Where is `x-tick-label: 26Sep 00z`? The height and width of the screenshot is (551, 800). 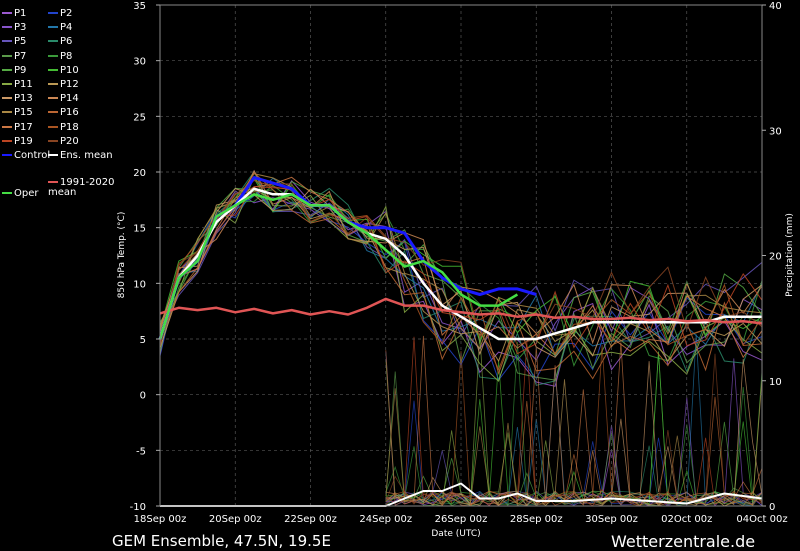 x-tick-label: 26Sep 00z is located at coordinates (461, 519).